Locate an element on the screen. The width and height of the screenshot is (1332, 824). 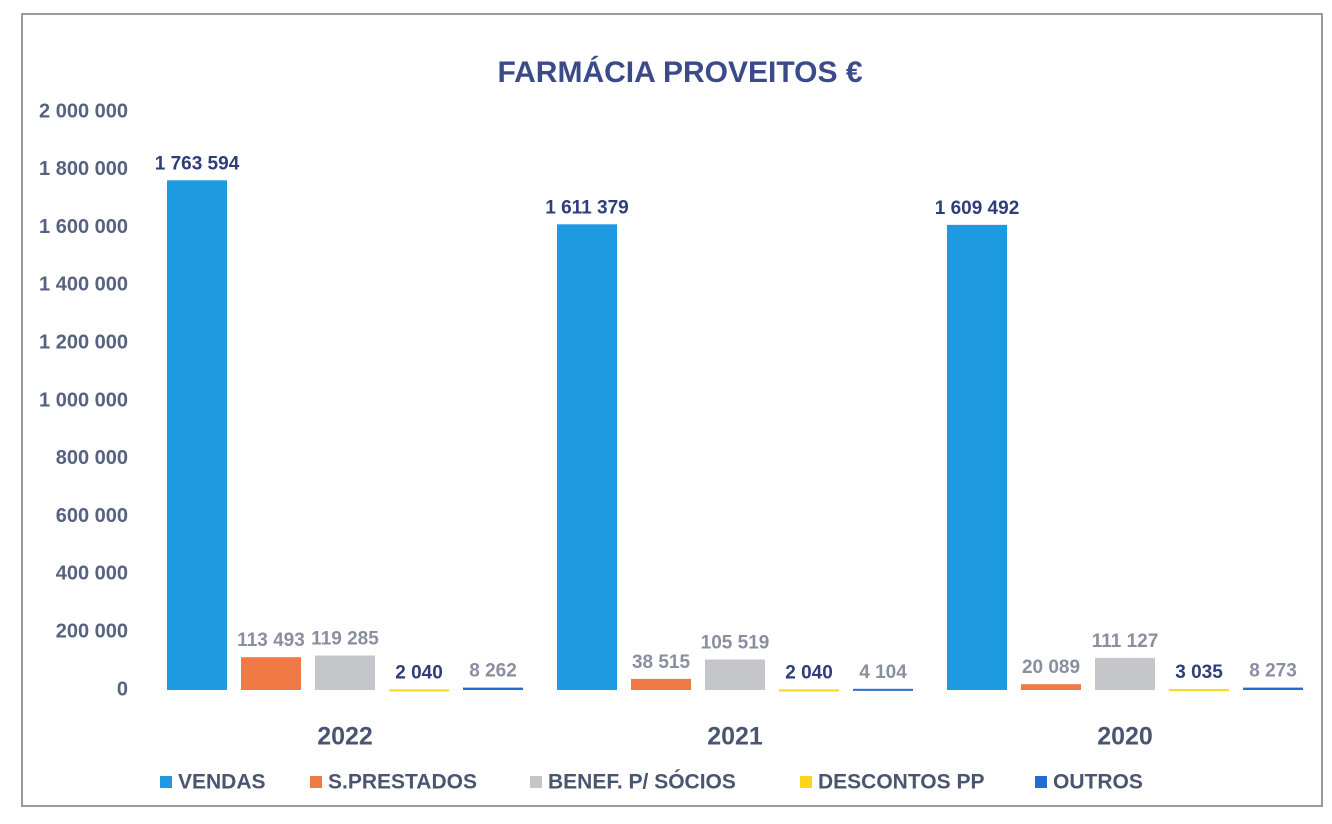
y-tick-label: 1 200 000 is located at coordinates (83, 342).